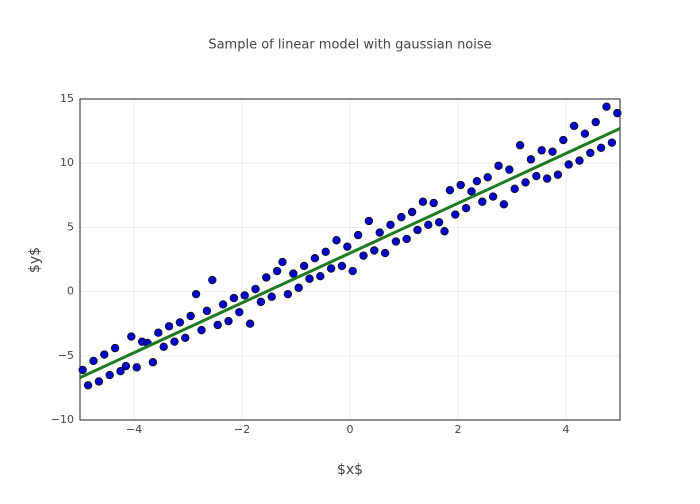  I want to click on x-axis-label: $x$, so click(350, 470).